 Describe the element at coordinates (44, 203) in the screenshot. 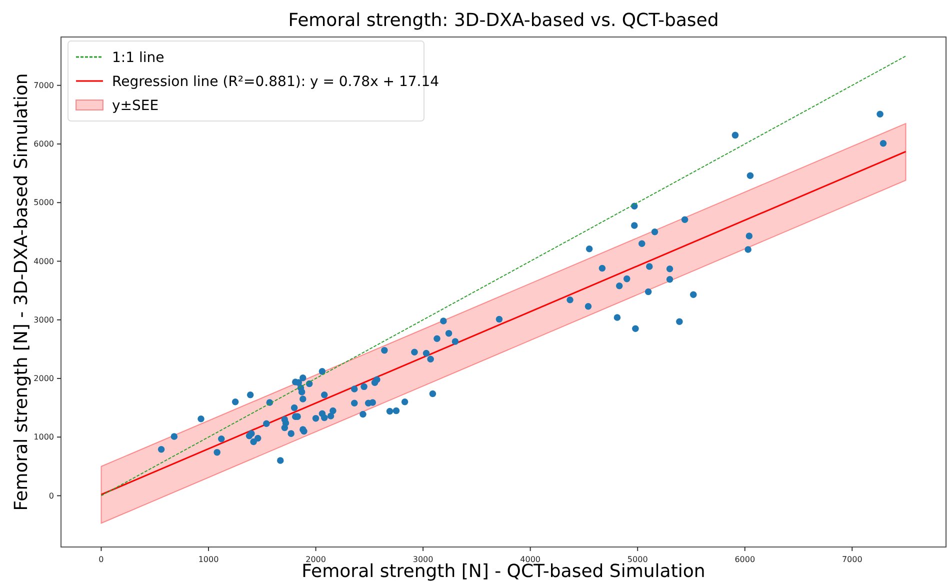

I see `y-tick-label: 5000` at that location.